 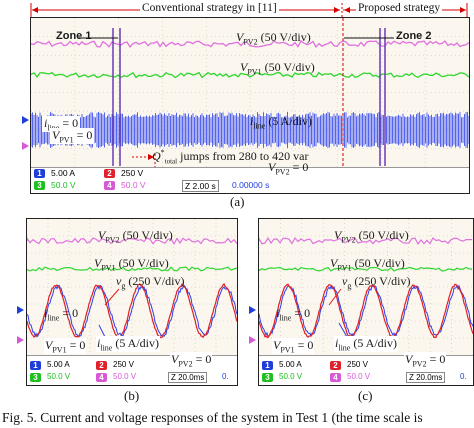 What do you see at coordinates (25, 146) in the screenshot?
I see `ch4-marker-a` at bounding box center [25, 146].